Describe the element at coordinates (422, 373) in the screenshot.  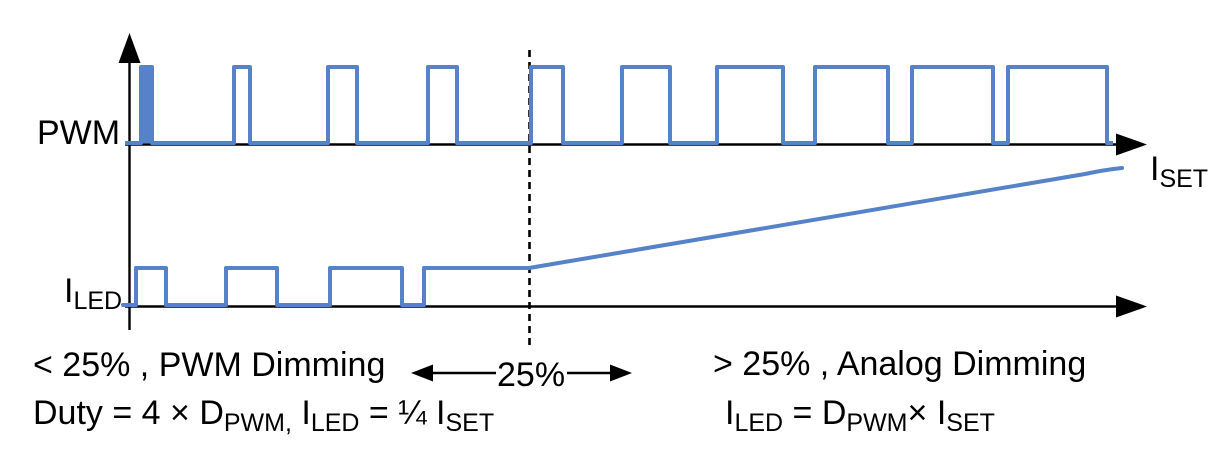
I see `threshold-arrow-left-head` at that location.